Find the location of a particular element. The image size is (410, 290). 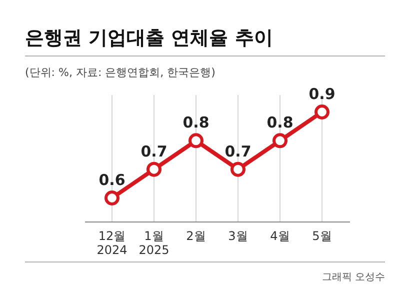

x-tick-label: 2월 is located at coordinates (196, 236).